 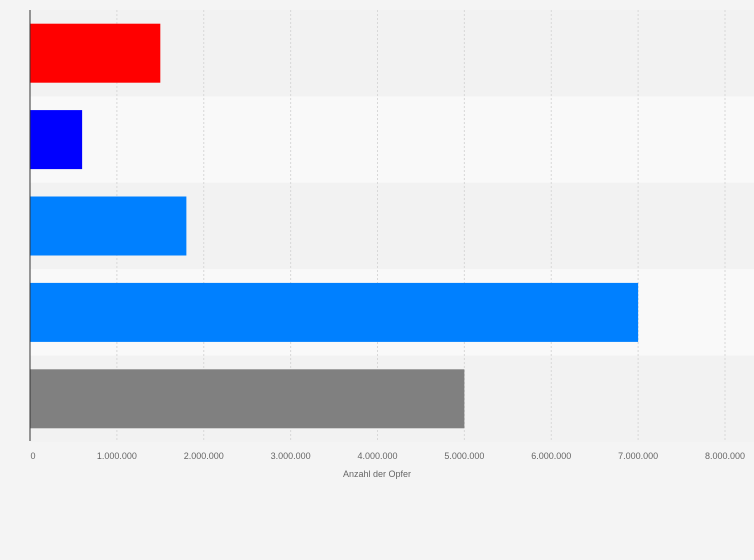 I want to click on x-tick-label: 5.000.000, so click(x=464, y=456).